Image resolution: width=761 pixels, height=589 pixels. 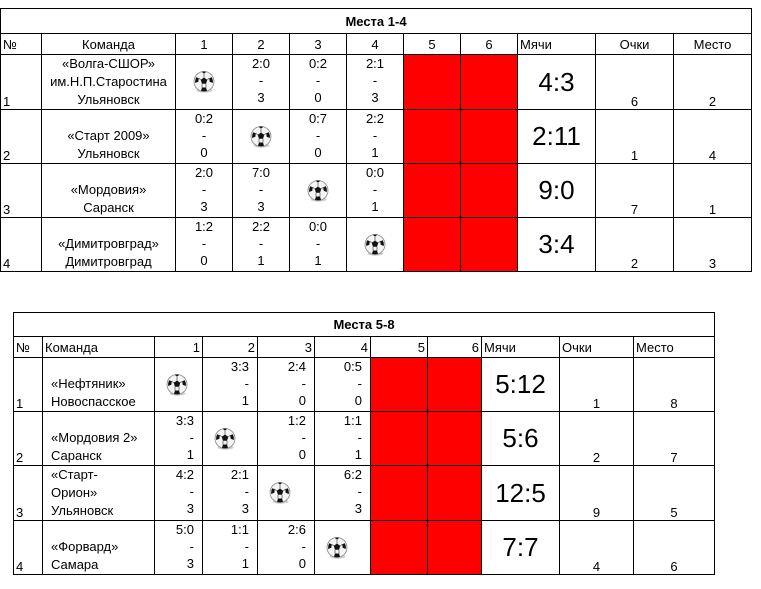 I want to click on place-value: 8, so click(x=674, y=403).